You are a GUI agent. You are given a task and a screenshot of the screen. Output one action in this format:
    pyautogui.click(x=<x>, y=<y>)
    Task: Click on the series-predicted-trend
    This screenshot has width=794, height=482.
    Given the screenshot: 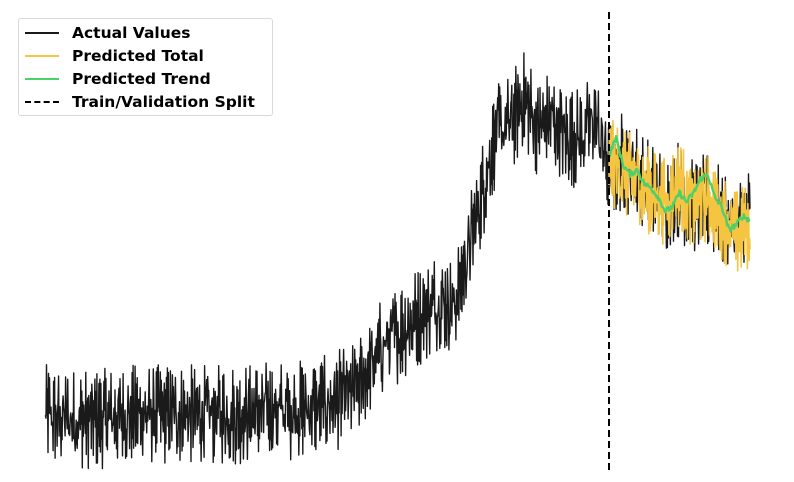 What is the action you would take?
    pyautogui.click(x=679, y=183)
    